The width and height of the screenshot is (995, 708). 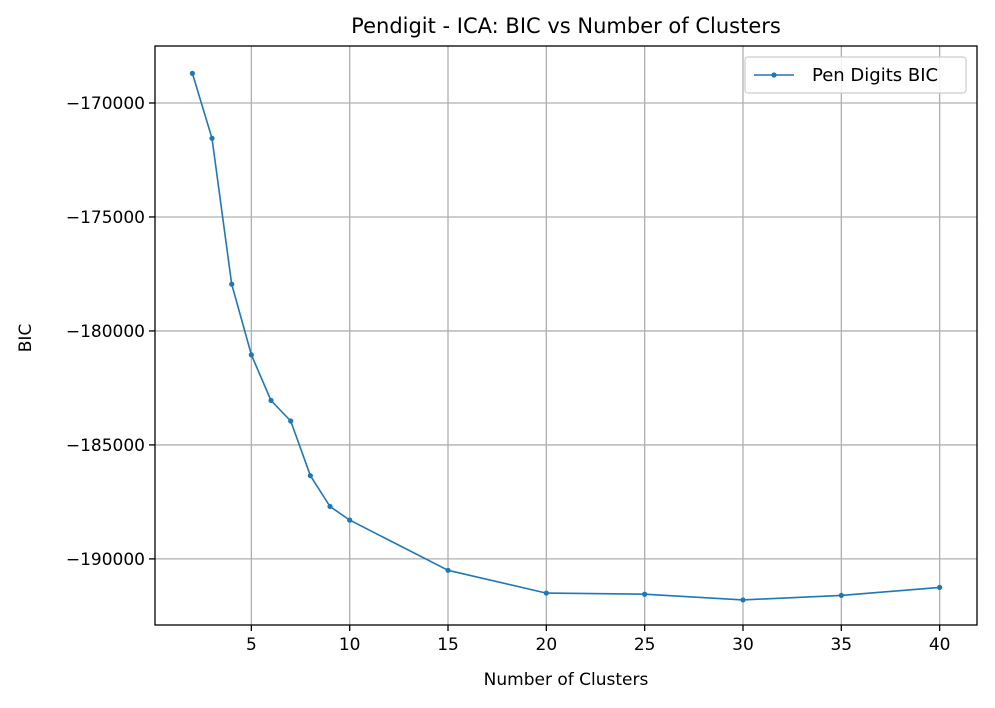 I want to click on x-tick-label: 40, so click(x=940, y=645).